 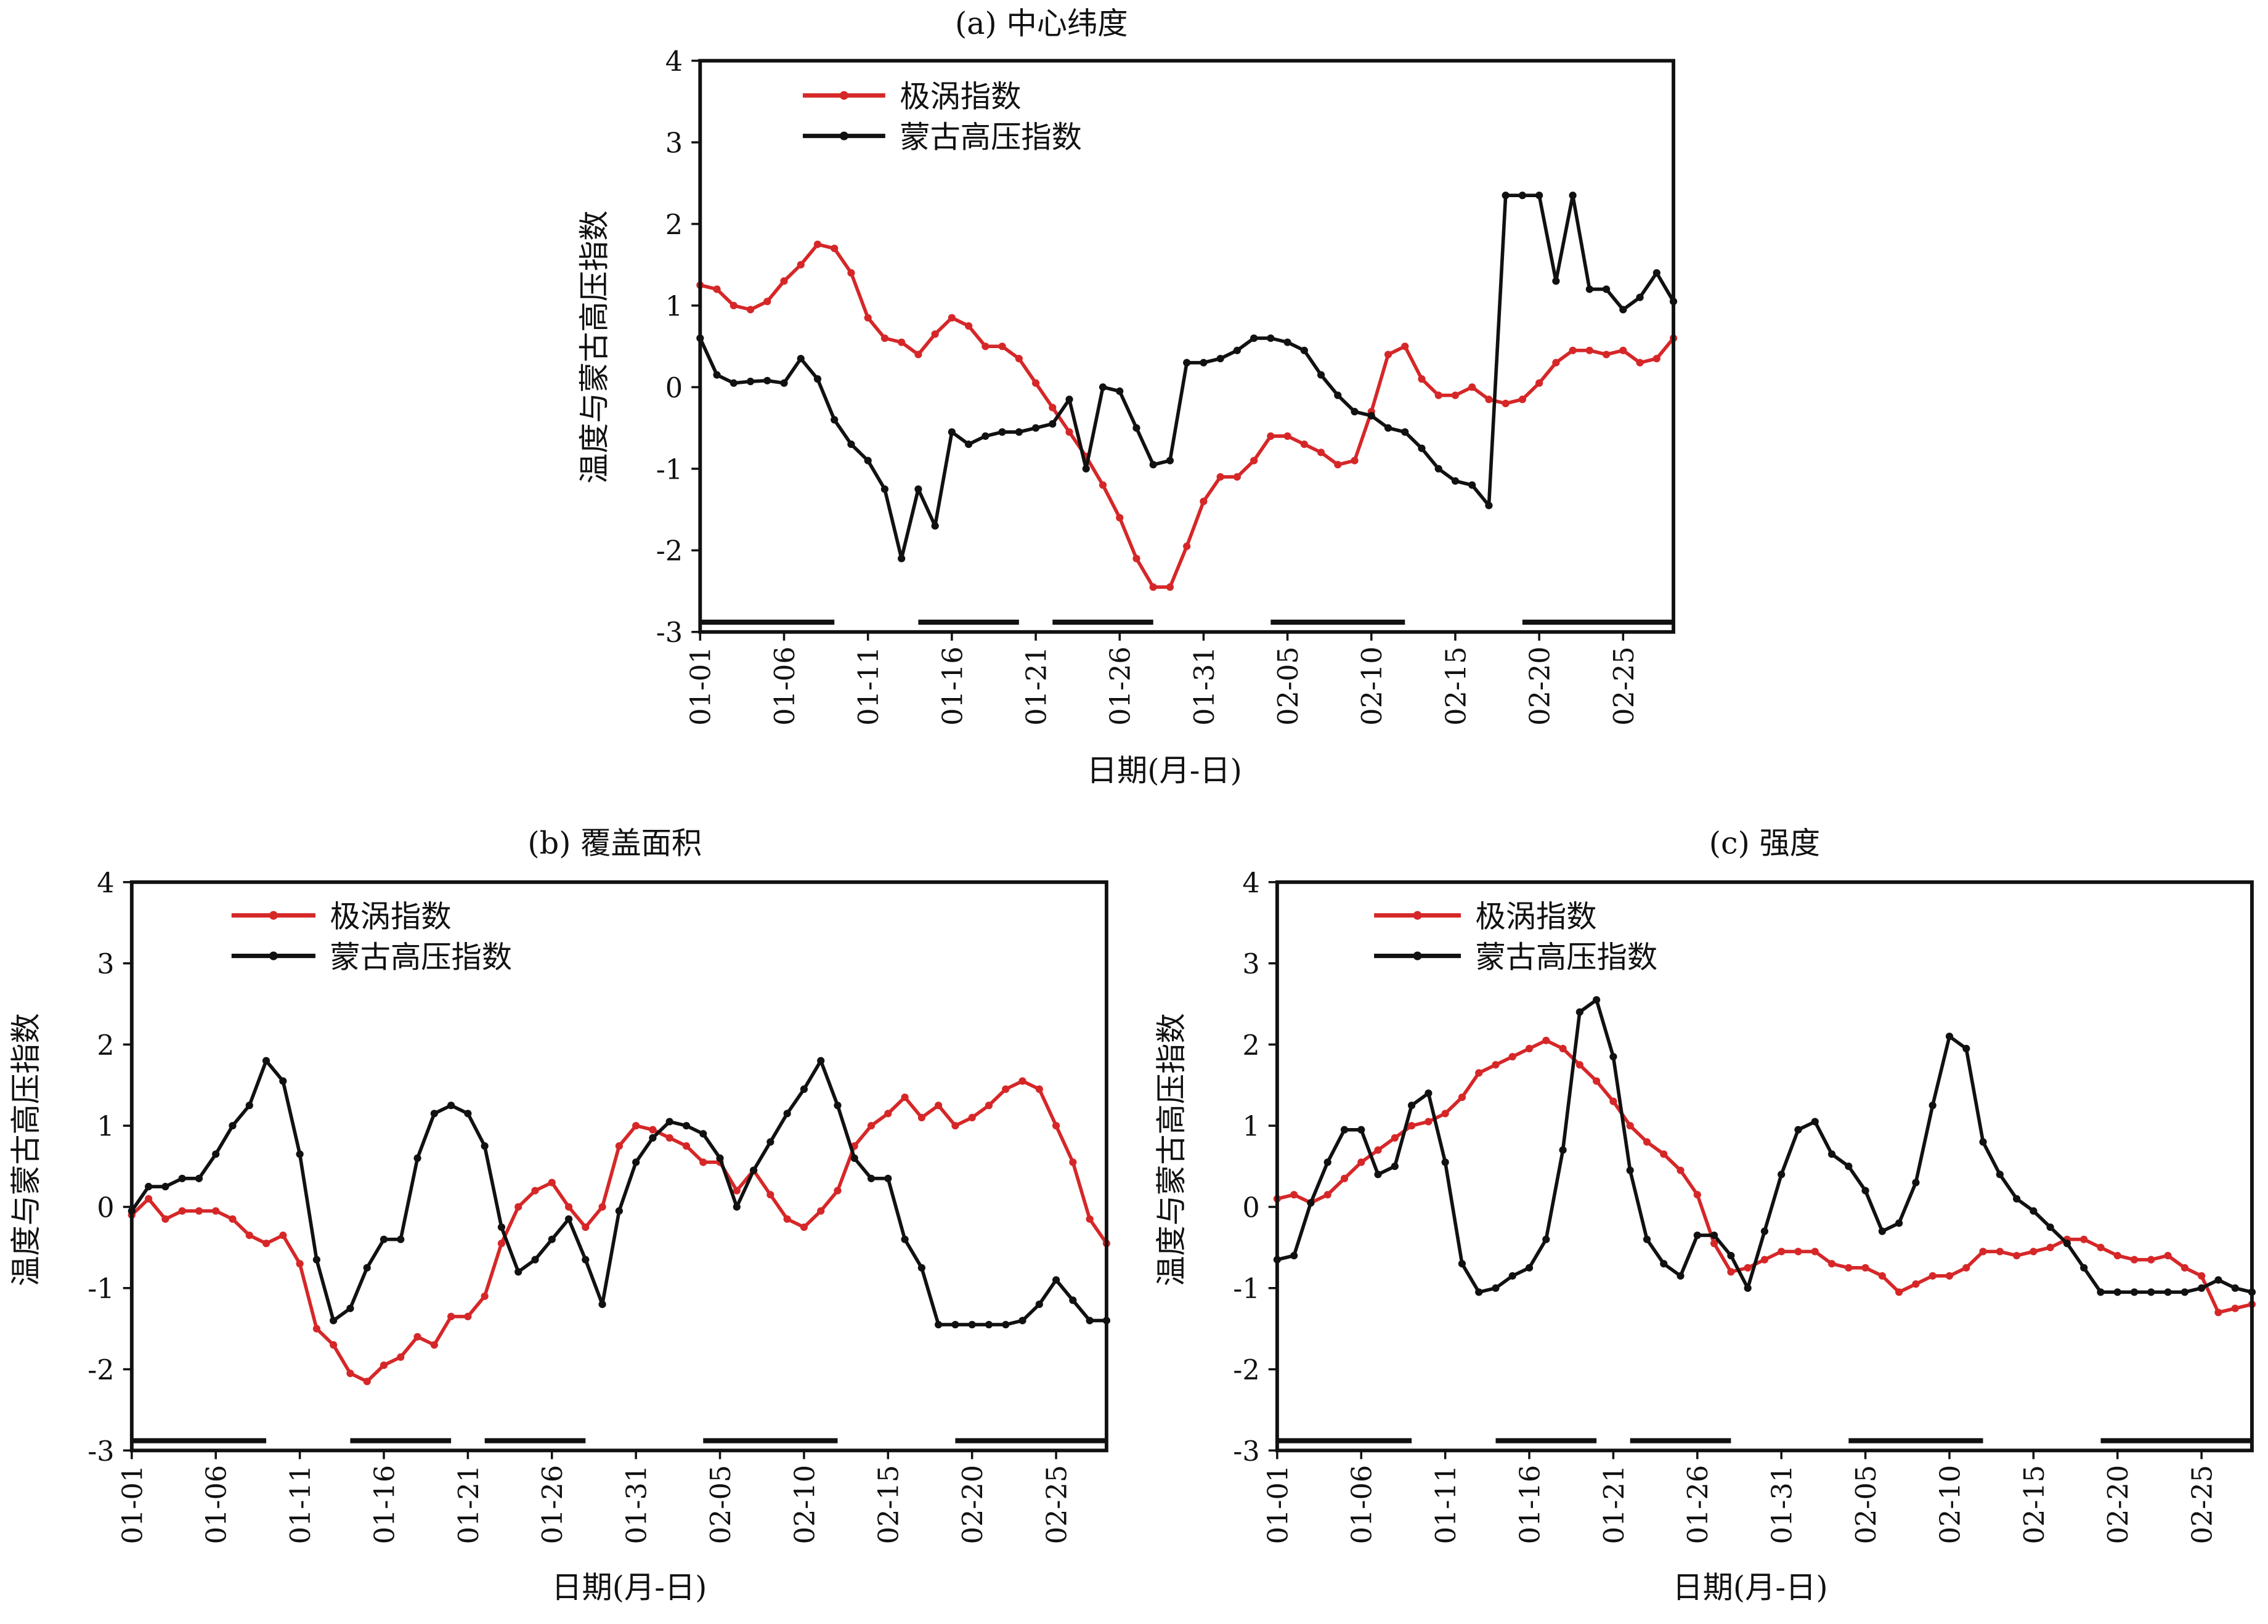 What do you see at coordinates (1417, 955) in the screenshot?
I see `legend-marker` at bounding box center [1417, 955].